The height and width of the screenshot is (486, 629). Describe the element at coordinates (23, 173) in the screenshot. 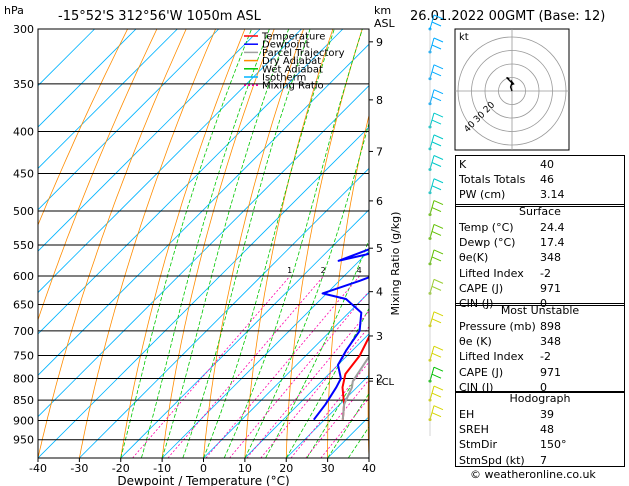

I see `pressure-tick-label: 450` at that location.